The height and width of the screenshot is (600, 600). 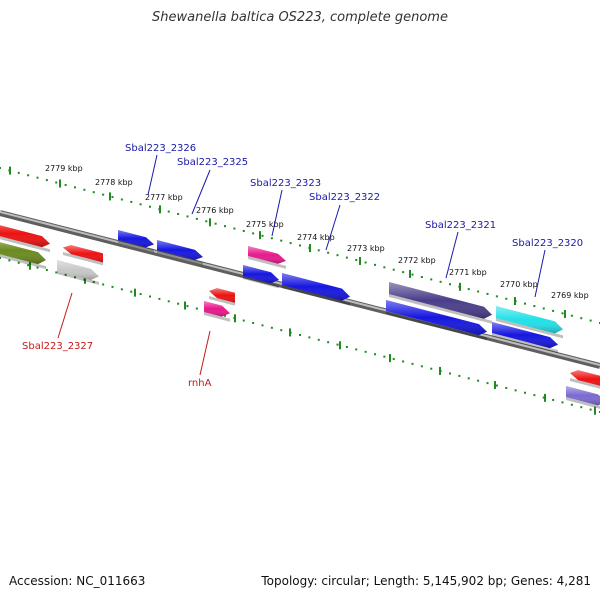 What do you see at coordinates (200, 383) in the screenshot?
I see `gene-label: rnhA` at bounding box center [200, 383].